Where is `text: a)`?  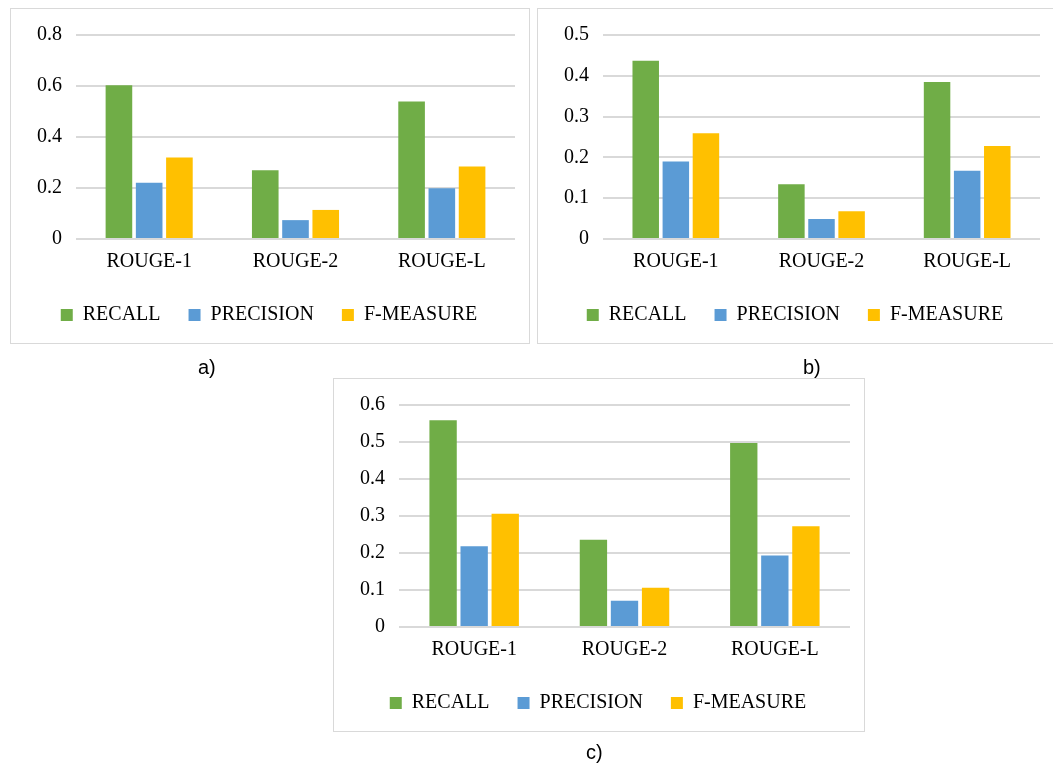
text: a) is located at coordinates (207, 367).